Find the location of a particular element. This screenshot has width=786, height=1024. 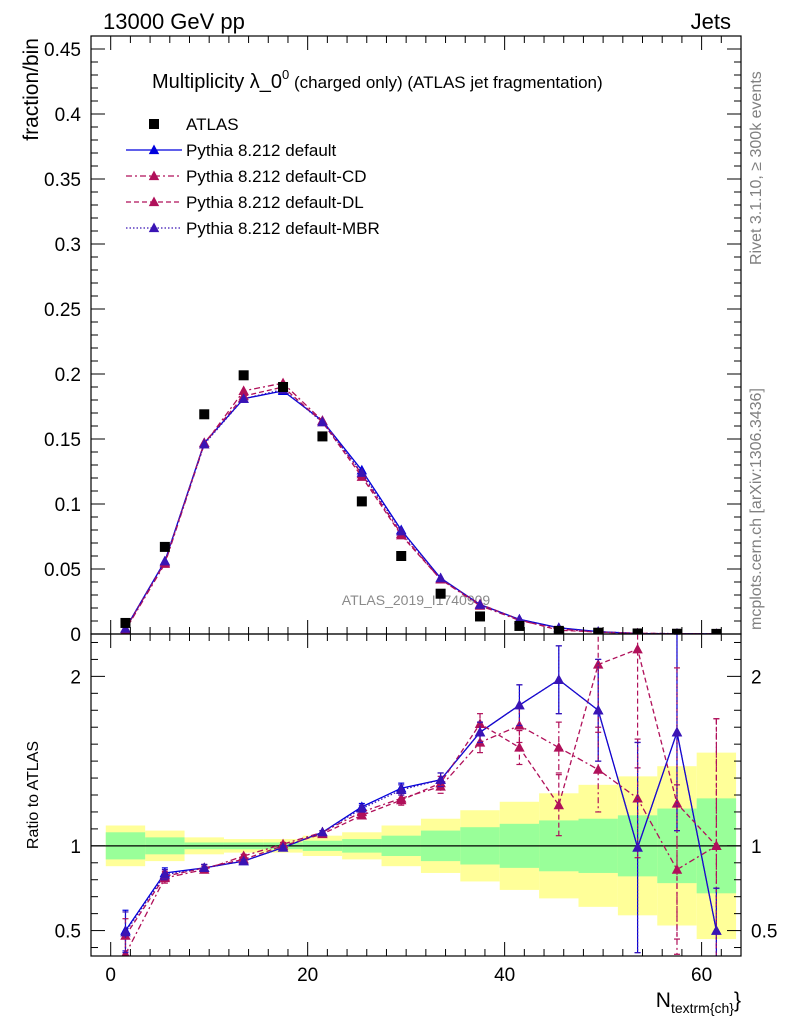

main-y-tick-label: 0 is located at coordinates (75, 635).